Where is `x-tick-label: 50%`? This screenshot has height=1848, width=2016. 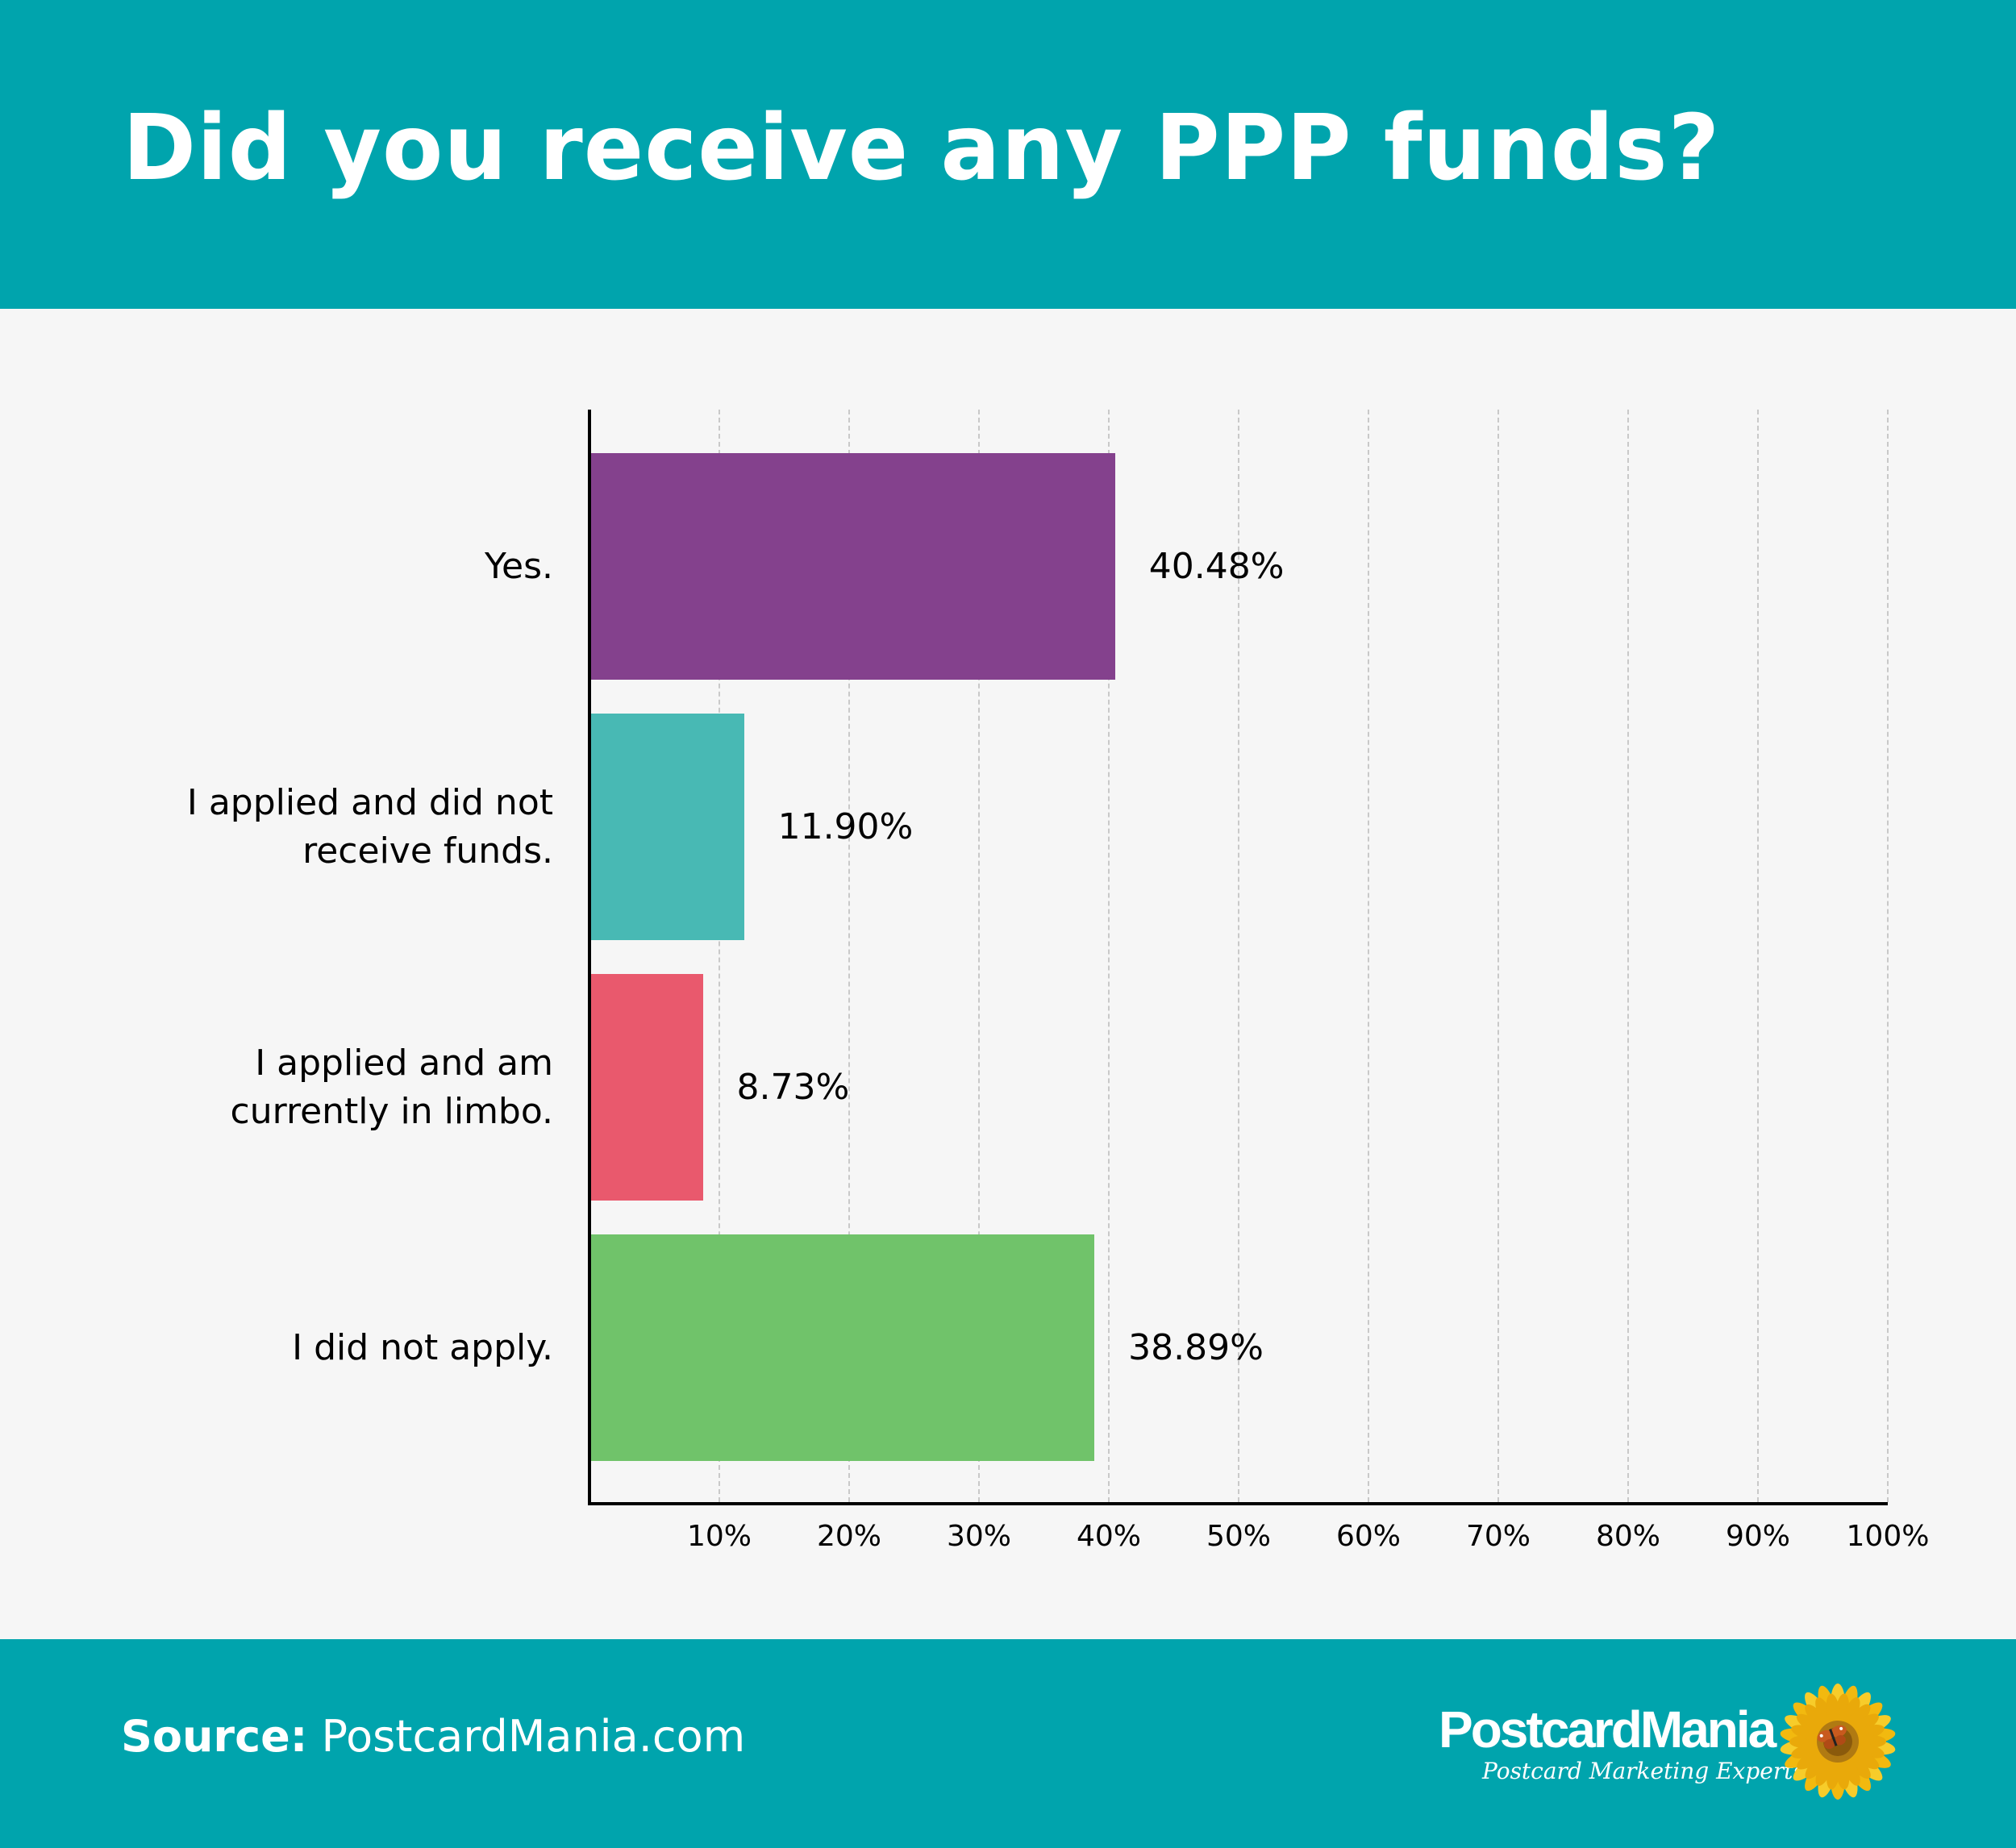 x-tick-label: 50% is located at coordinates (1238, 1536).